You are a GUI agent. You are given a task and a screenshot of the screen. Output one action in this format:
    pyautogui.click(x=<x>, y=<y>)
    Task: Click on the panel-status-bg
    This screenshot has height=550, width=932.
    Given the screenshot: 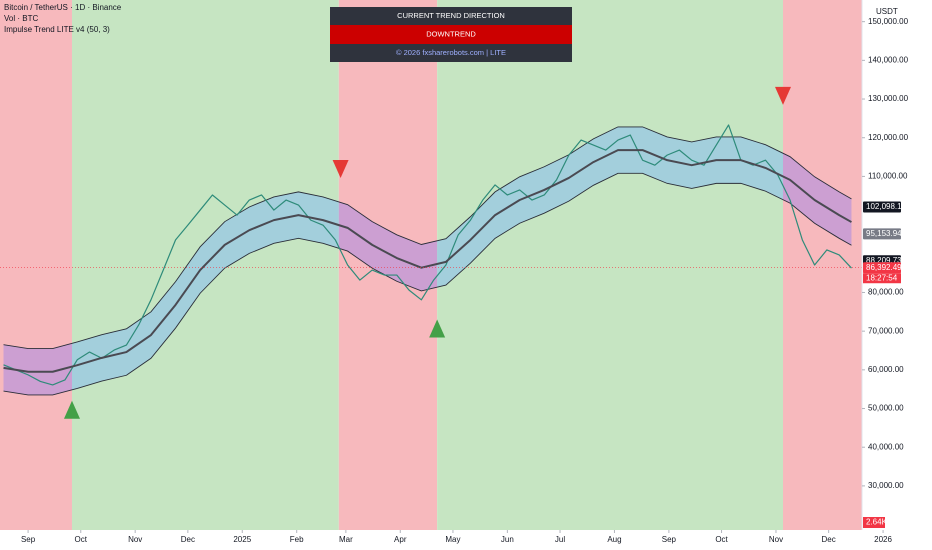 What is the action you would take?
    pyautogui.click(x=451, y=34)
    